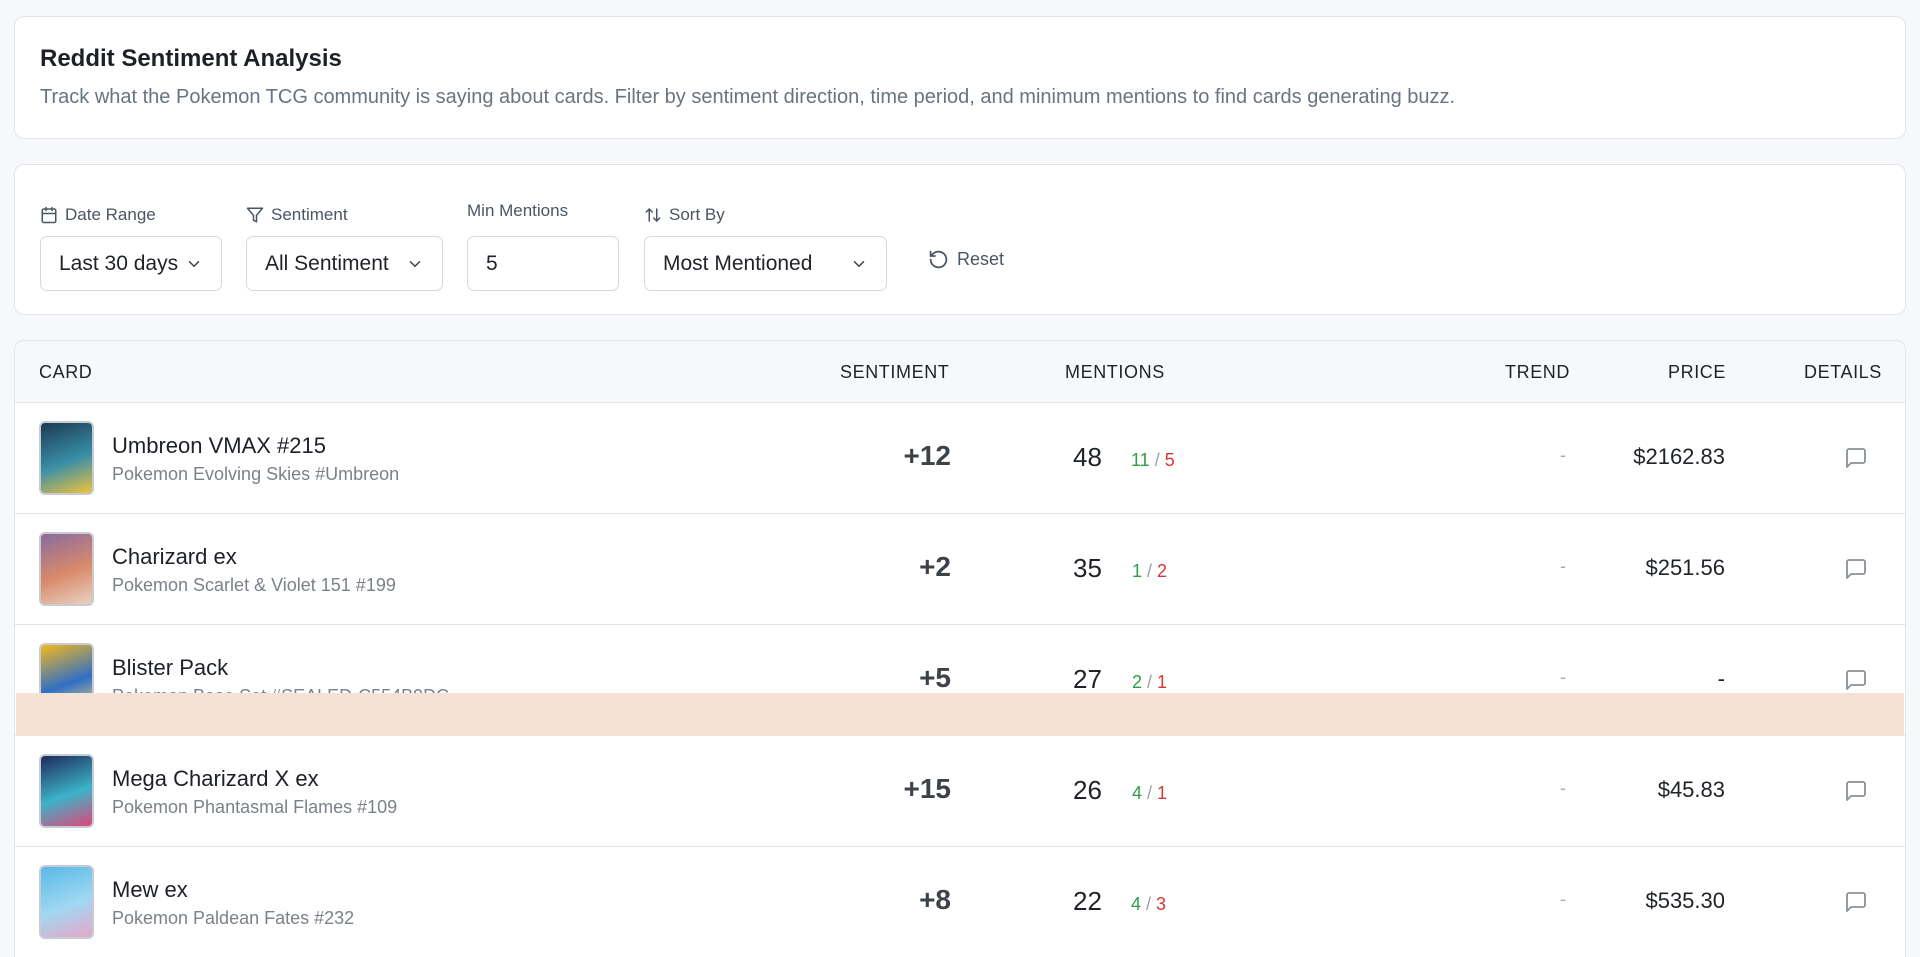  I want to click on card-set: Pokemon Scarlet & Violet 151 #199, so click(254, 585).